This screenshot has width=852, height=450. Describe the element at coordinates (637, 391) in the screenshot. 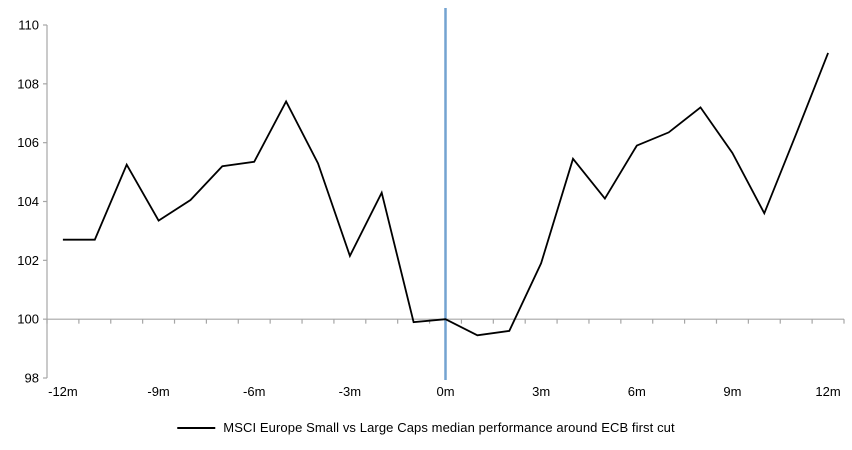

I see `x-axis-tick-label: 6m` at that location.